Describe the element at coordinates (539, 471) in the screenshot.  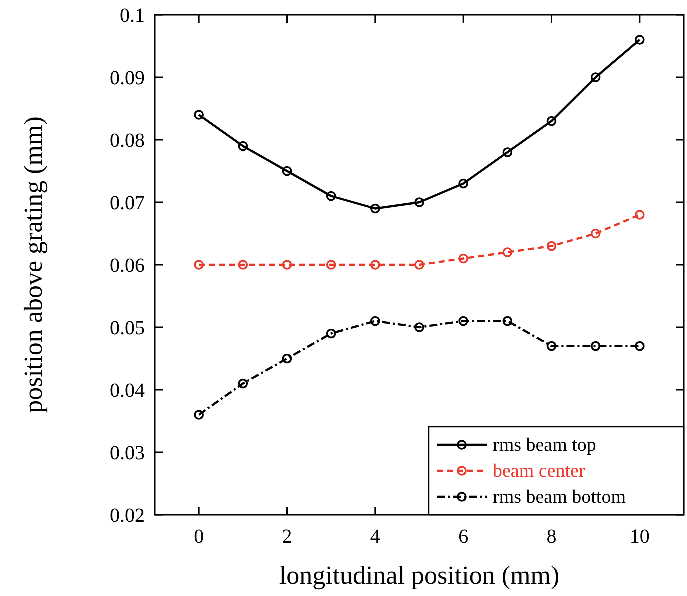
I see `legend-label: beam center` at that location.